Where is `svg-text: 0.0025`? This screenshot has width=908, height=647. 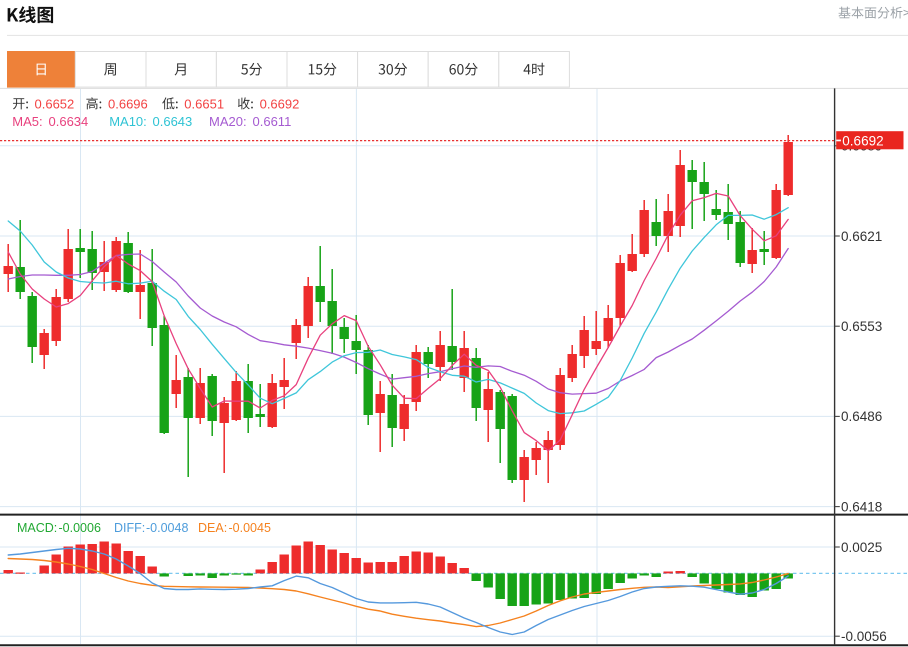
svg-text: 0.0025 is located at coordinates (861, 547).